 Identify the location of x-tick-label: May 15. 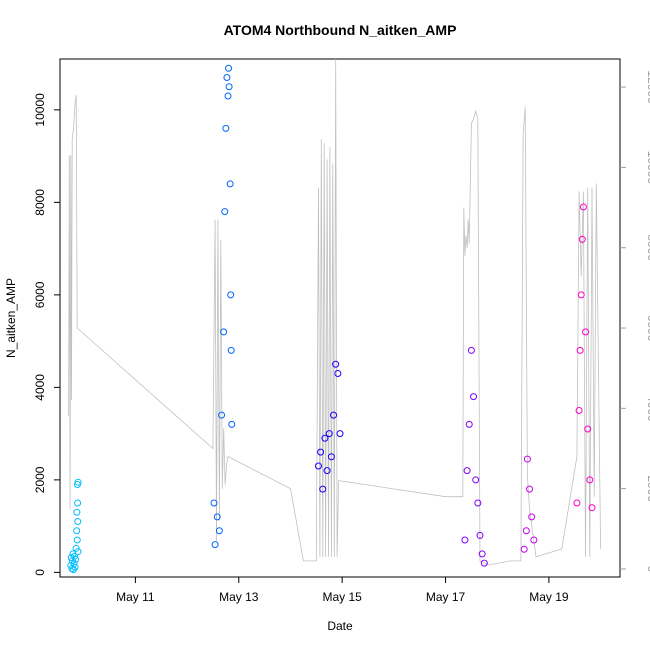
(342, 597).